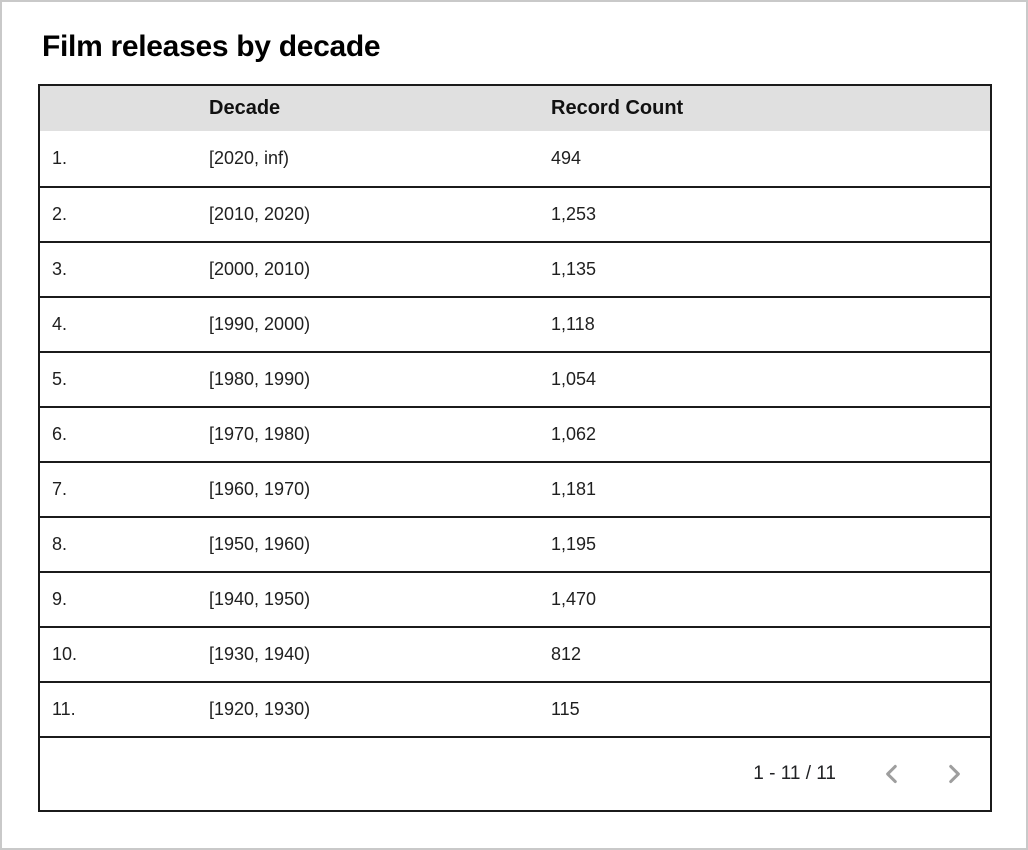  What do you see at coordinates (566, 654) in the screenshot?
I see `cell-count: 812` at bounding box center [566, 654].